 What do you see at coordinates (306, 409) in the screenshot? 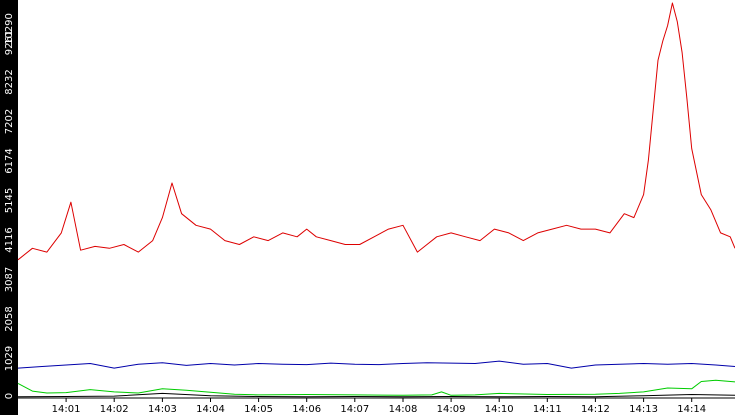
I see `x-tick-label: 14:06` at bounding box center [306, 409].